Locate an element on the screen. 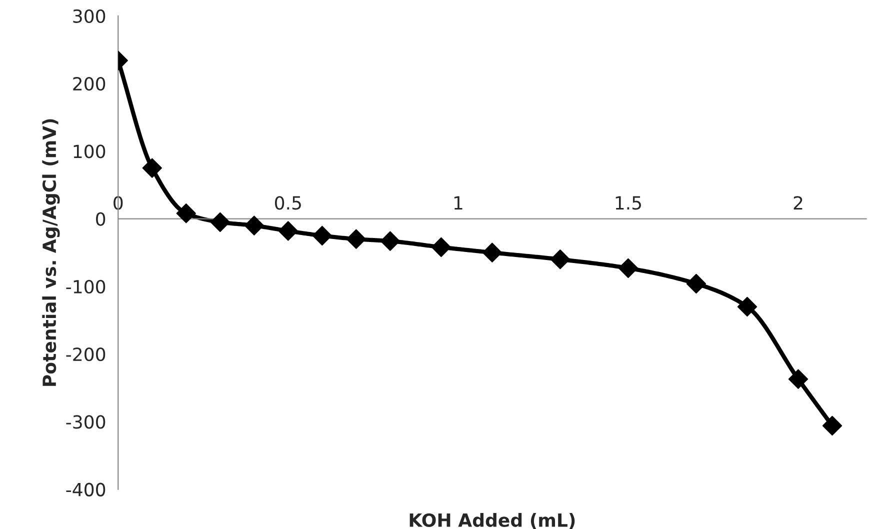  y-tick-label: 300 is located at coordinates (89, 16).